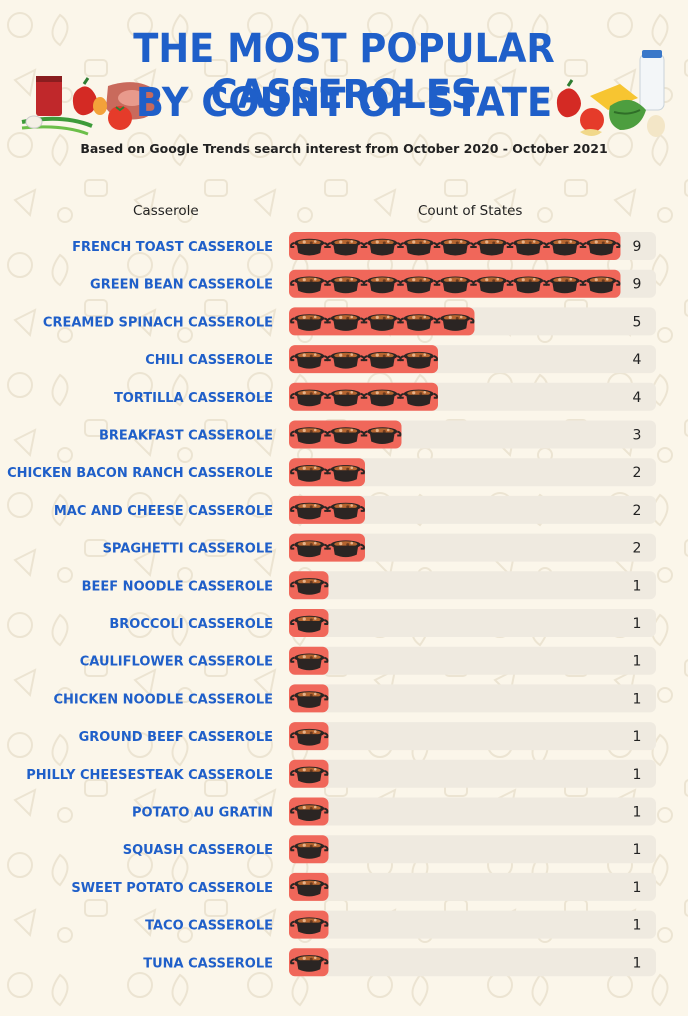 The height and width of the screenshot is (1016, 688). Describe the element at coordinates (163, 511) in the screenshot. I see `category-label: MAC AND CHEESE CASSEROLE` at that location.